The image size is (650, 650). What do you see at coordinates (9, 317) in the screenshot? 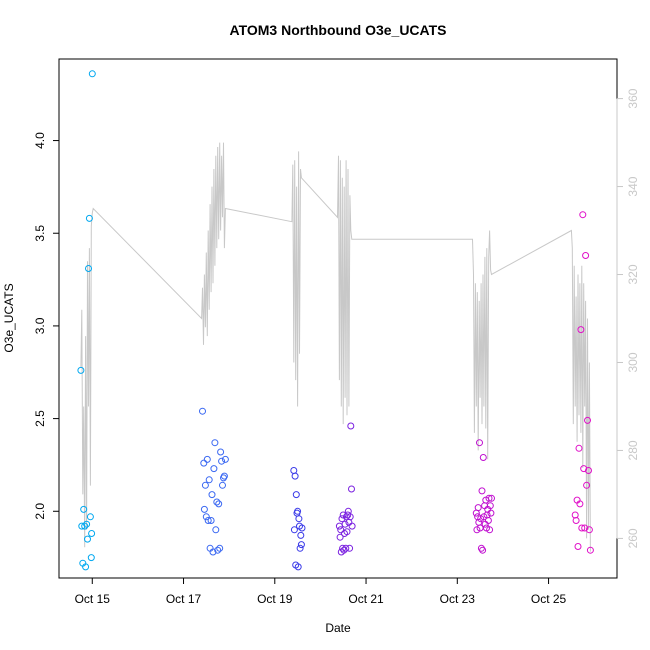
I see `y-axis-label: O3e_UCATS` at bounding box center [9, 317].